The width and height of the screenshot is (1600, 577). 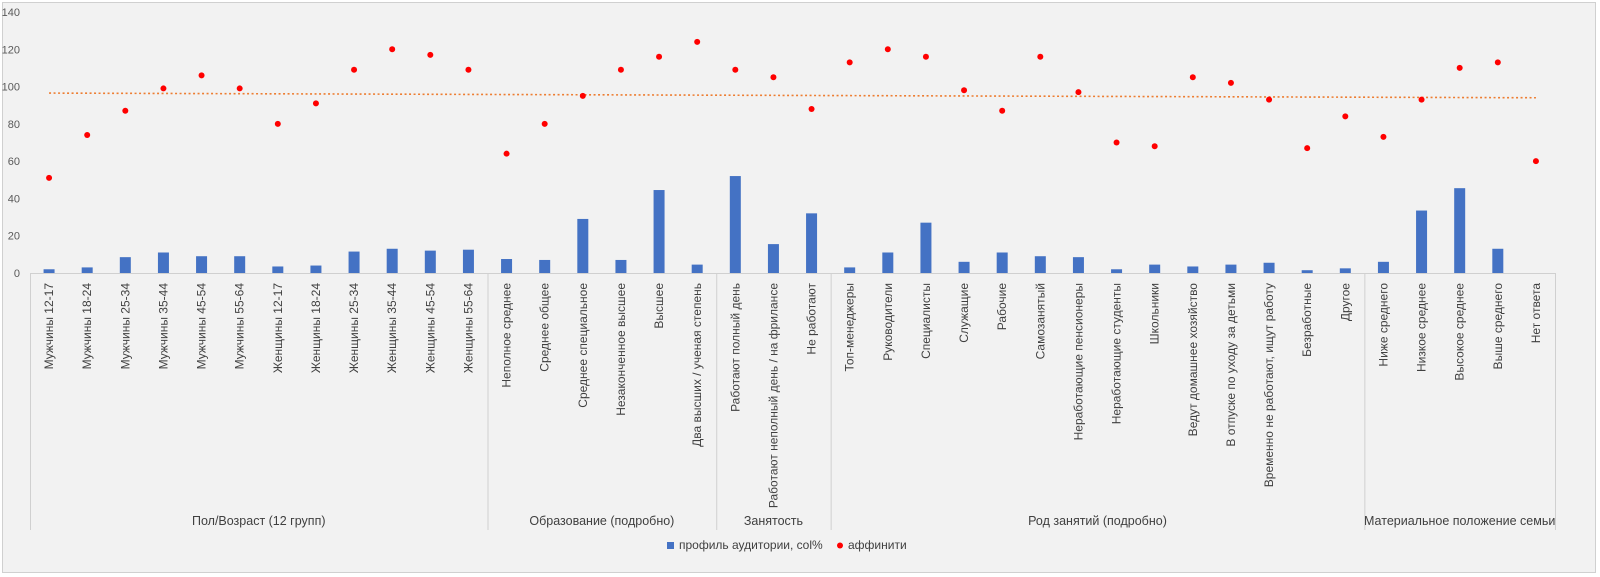 What do you see at coordinates (14, 237) in the screenshot?
I see `y-tick-label: 20` at bounding box center [14, 237].